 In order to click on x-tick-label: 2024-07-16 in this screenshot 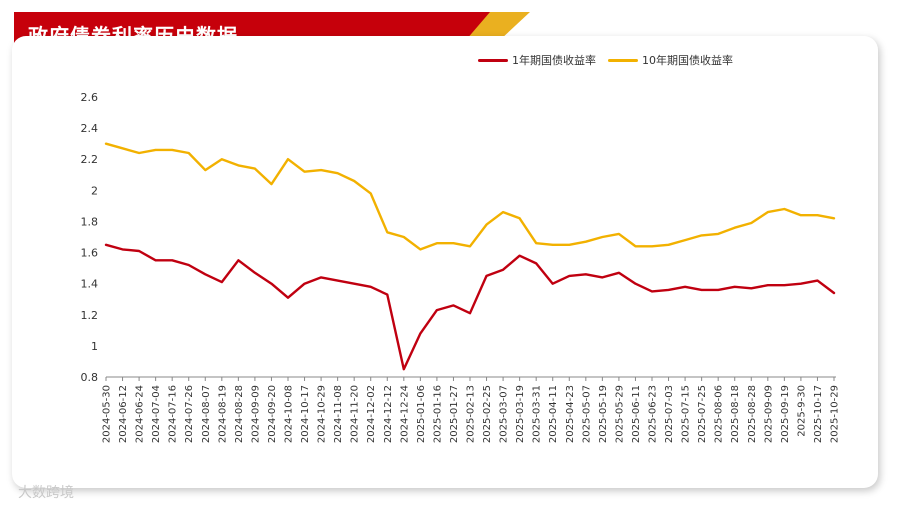, I will do `click(173, 414)`.